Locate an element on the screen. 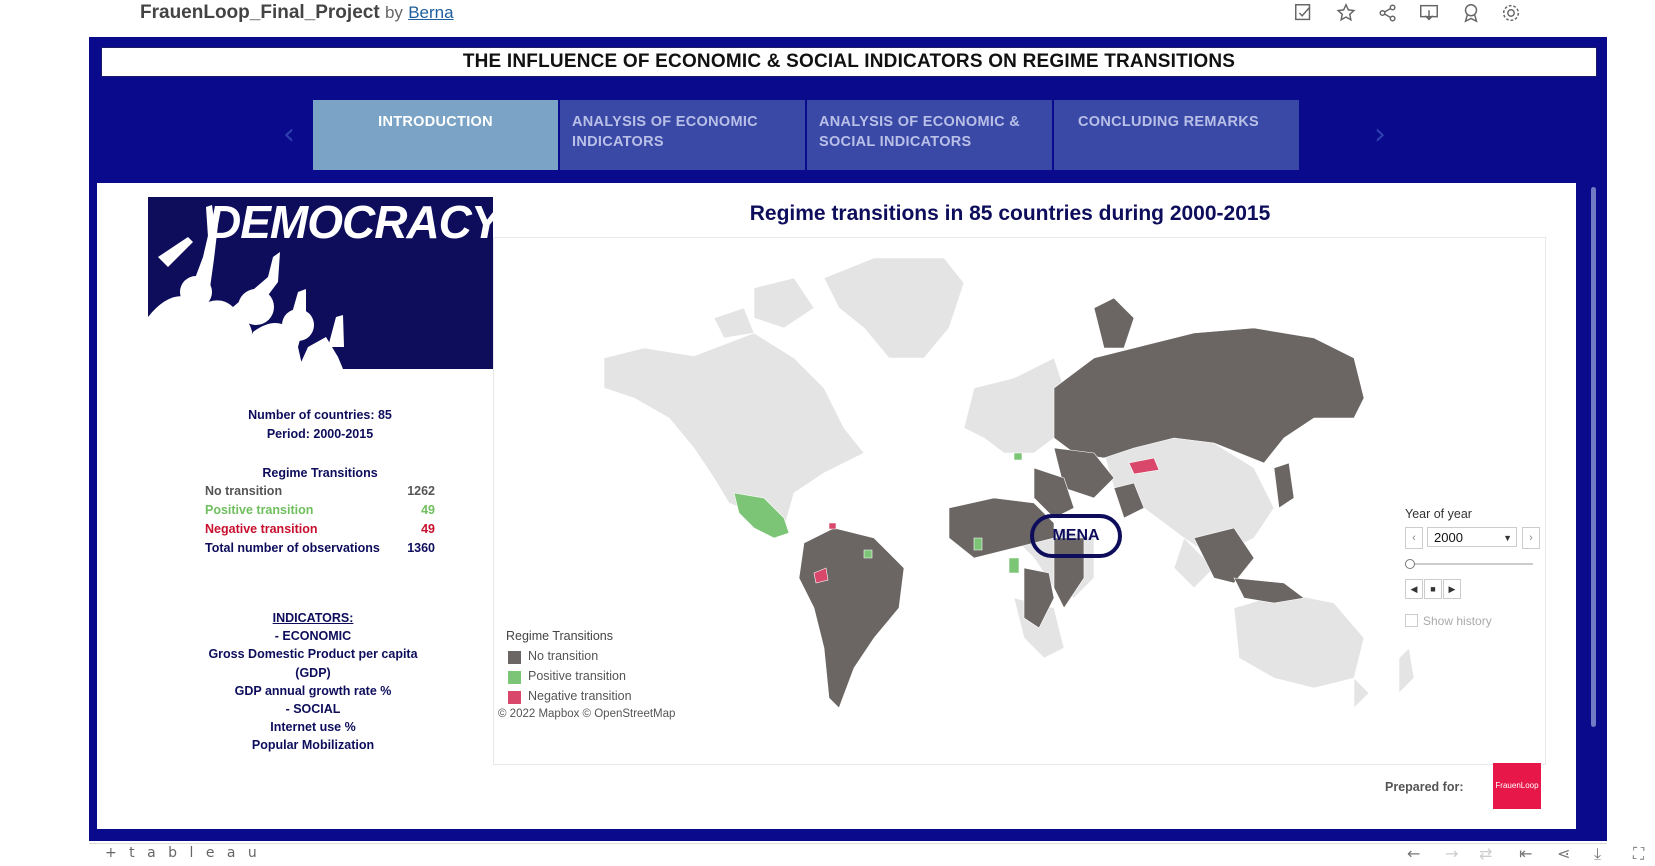 The image size is (1655, 866). year-value: 2000 is located at coordinates (1448, 537).